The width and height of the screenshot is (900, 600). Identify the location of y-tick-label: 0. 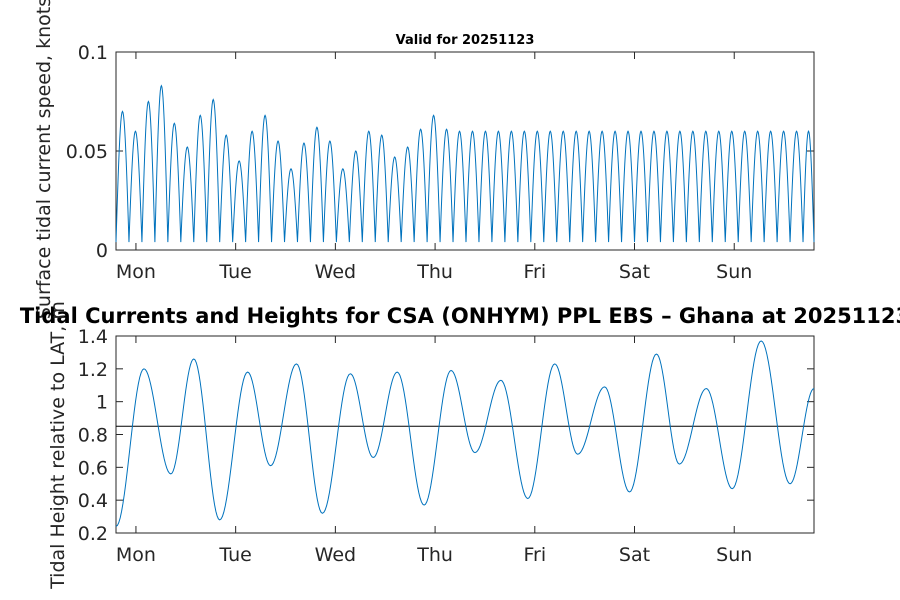
(102, 251).